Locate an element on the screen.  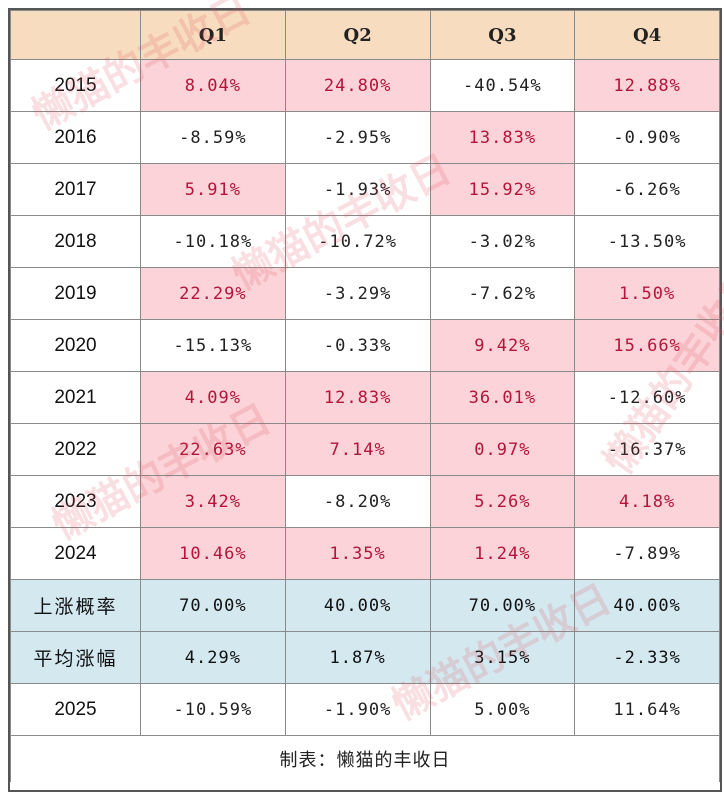
table-row: 2018 -10.18% -10.72% -3.02% -13.50% is located at coordinates (365, 241).